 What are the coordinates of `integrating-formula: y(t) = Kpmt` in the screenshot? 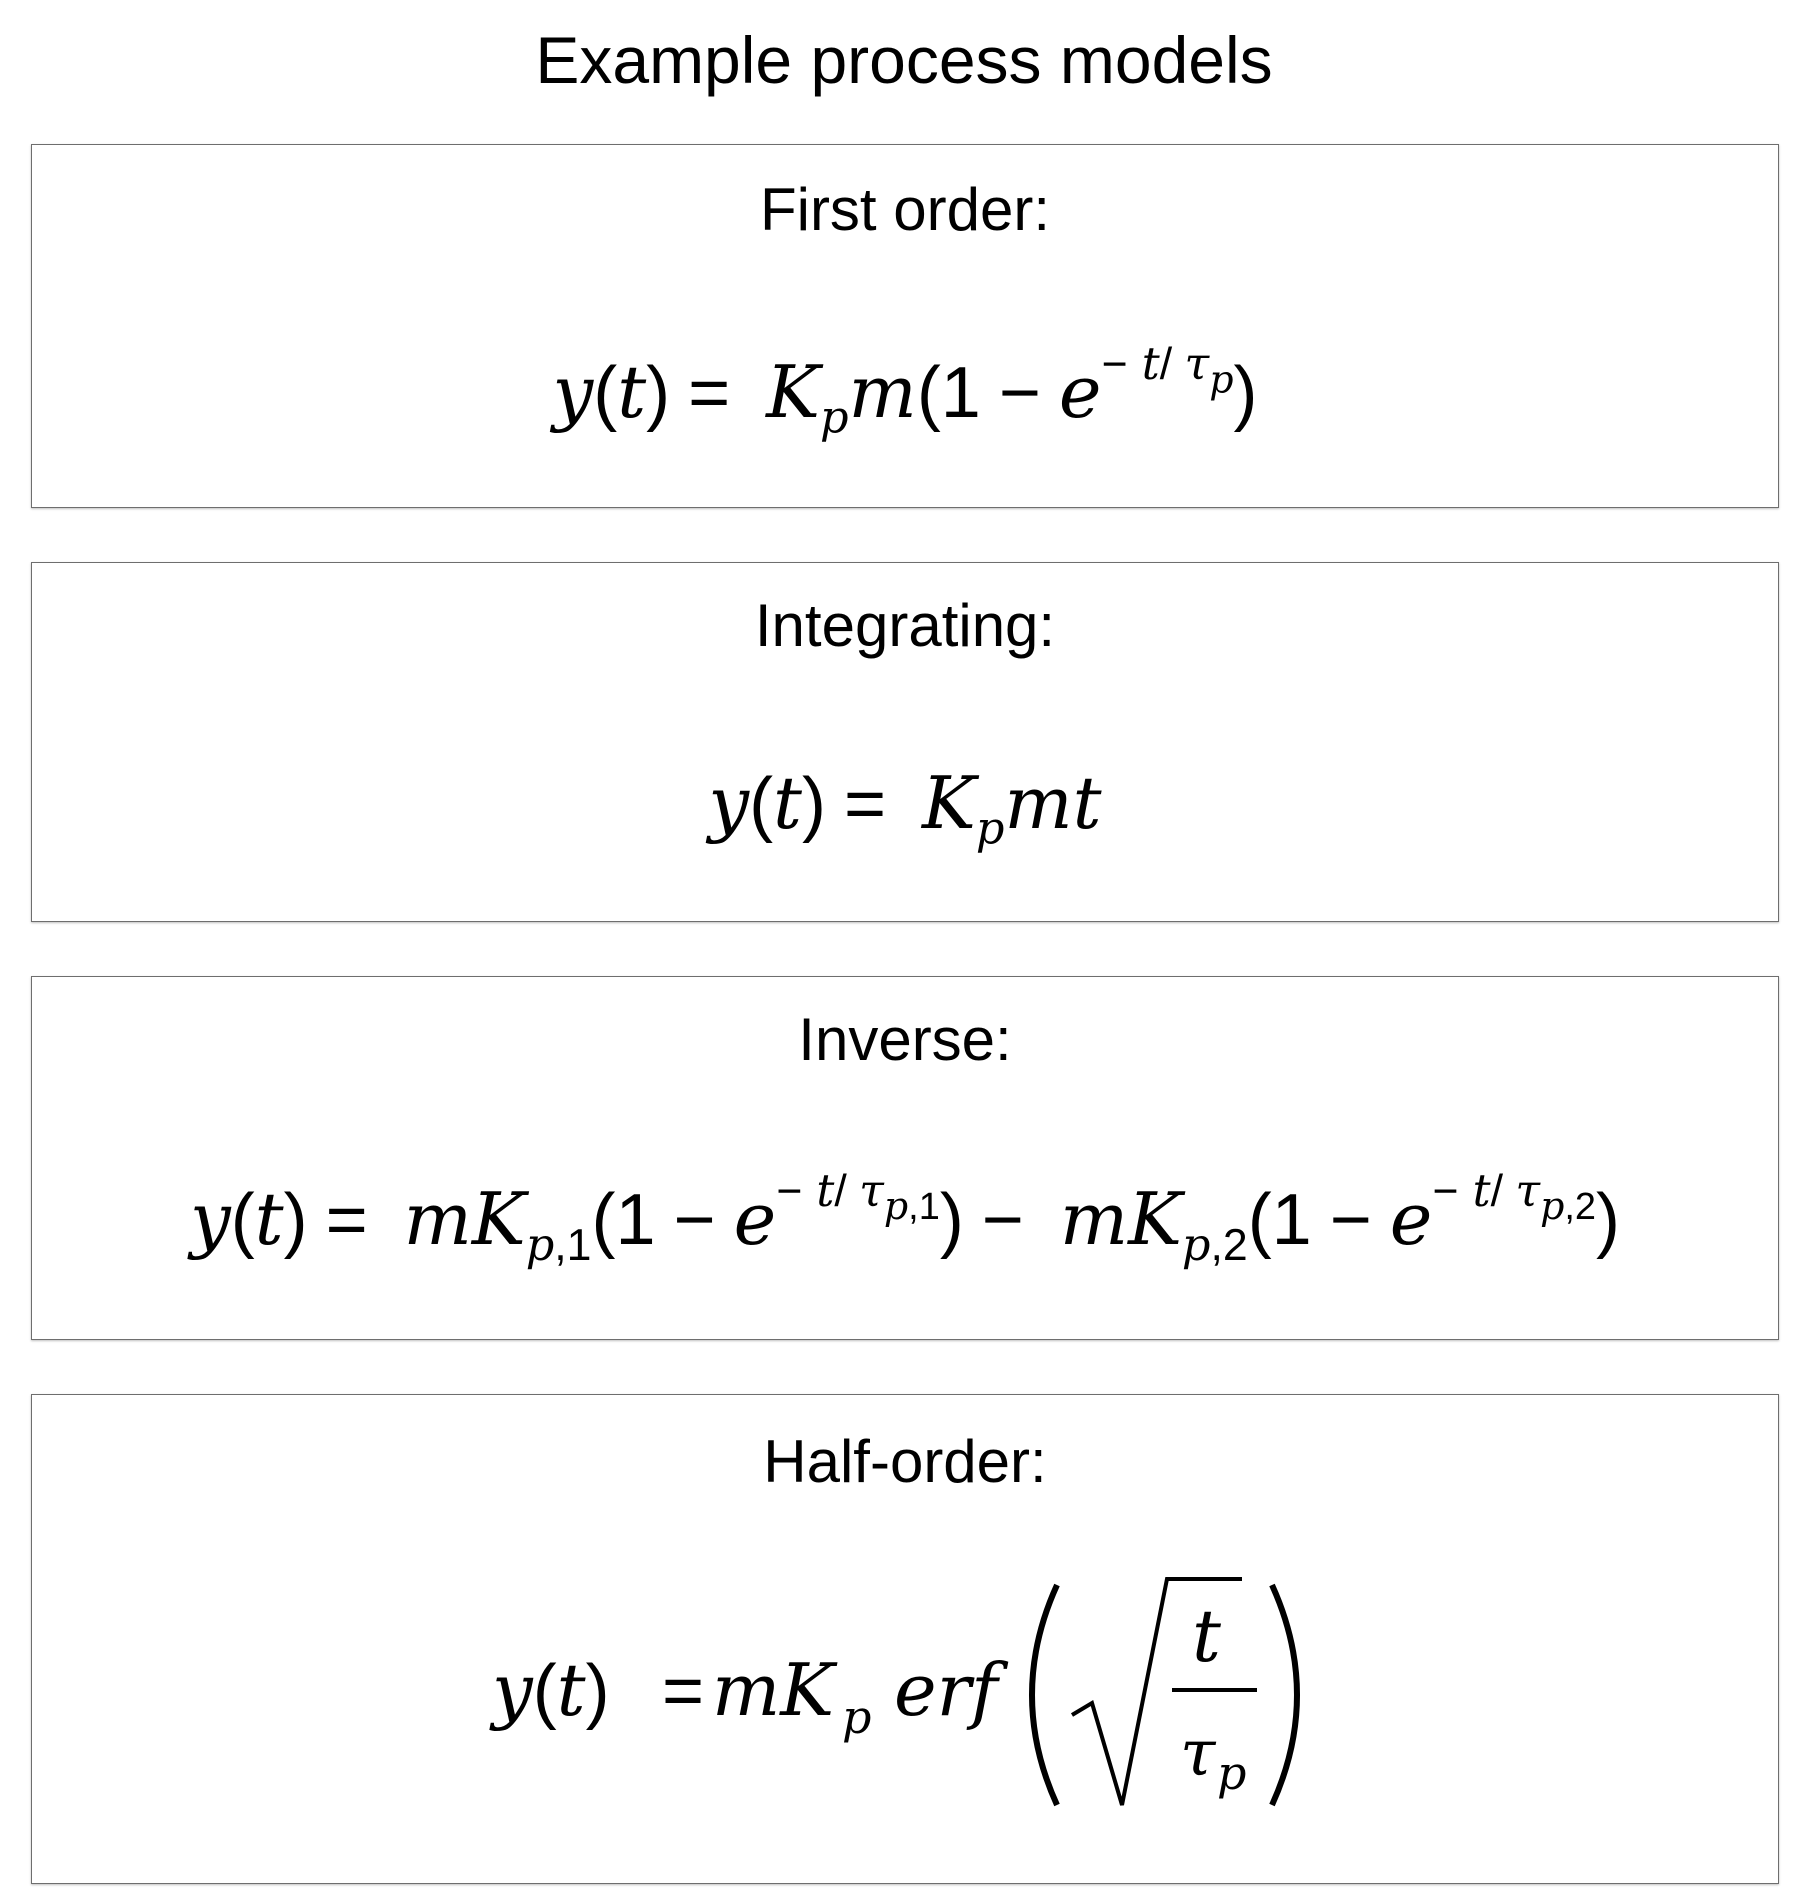 It's located at (905, 808).